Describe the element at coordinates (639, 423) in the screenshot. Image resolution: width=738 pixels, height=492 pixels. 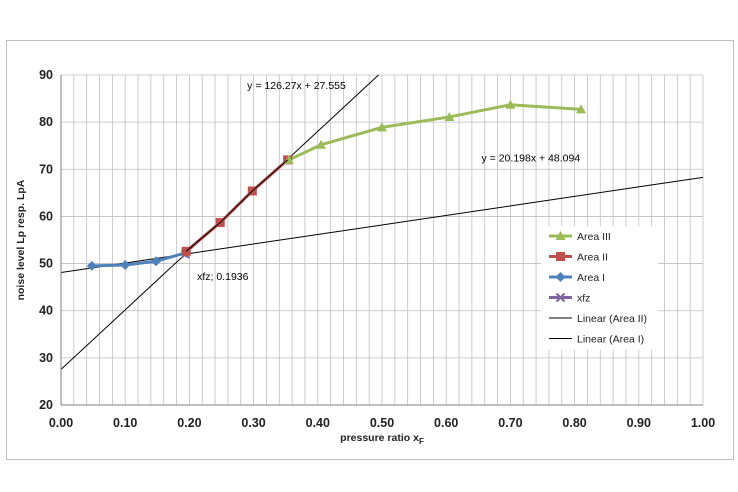
I see `x-tick-label: 0.90` at that location.